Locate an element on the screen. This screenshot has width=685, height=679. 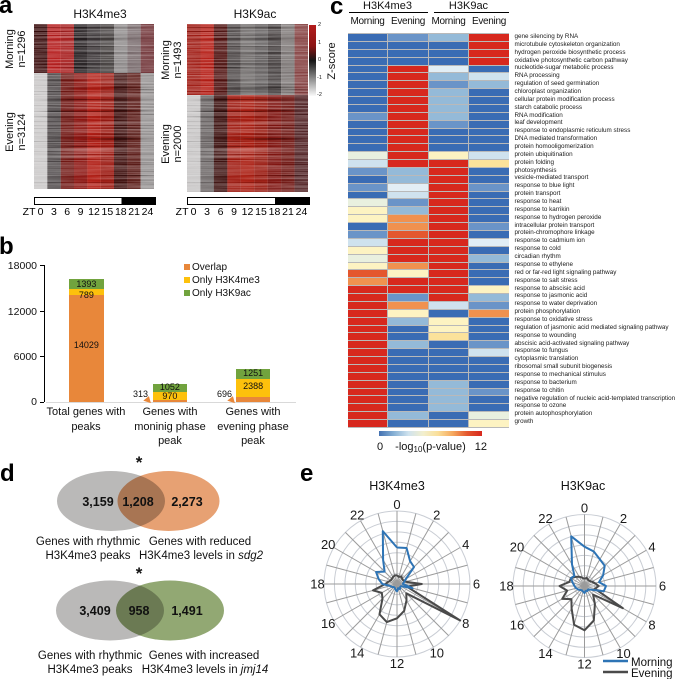
svg-text: H3K4me3 is located at coordinates (397, 486).